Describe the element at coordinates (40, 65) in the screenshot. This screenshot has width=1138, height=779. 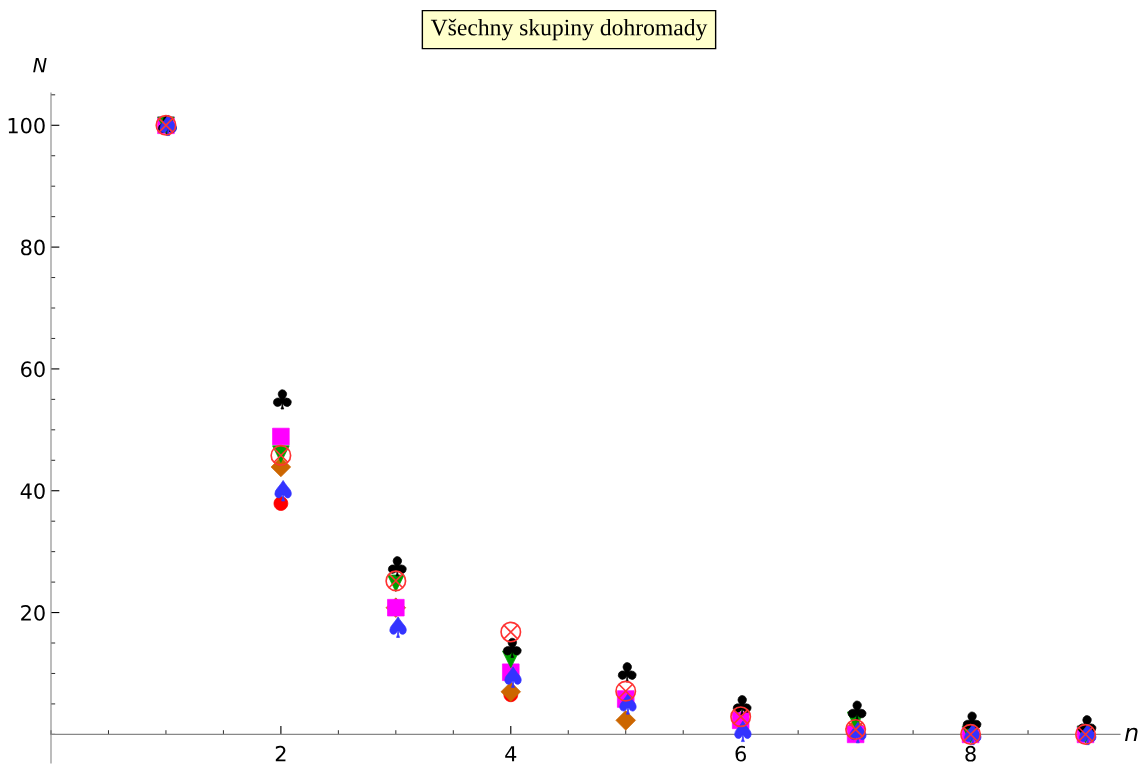
I see `y-axis-title: N` at that location.